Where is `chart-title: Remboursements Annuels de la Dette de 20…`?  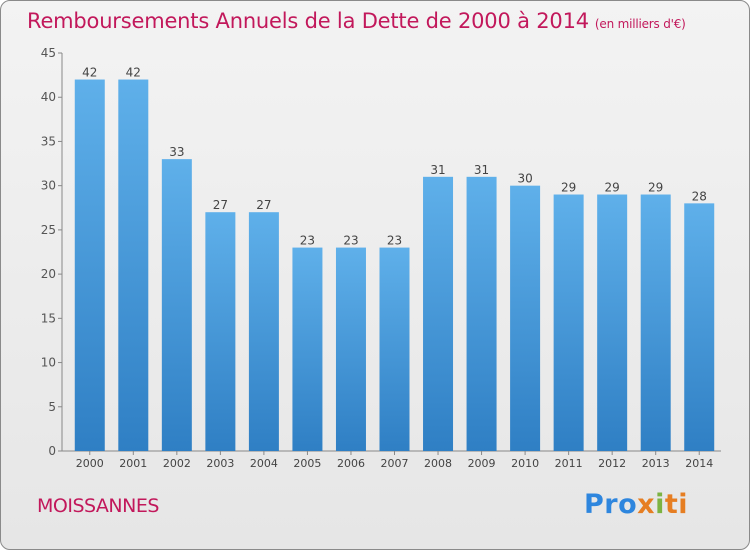 chart-title: Remboursements Annuels de la Dette de 20… is located at coordinates (356, 21).